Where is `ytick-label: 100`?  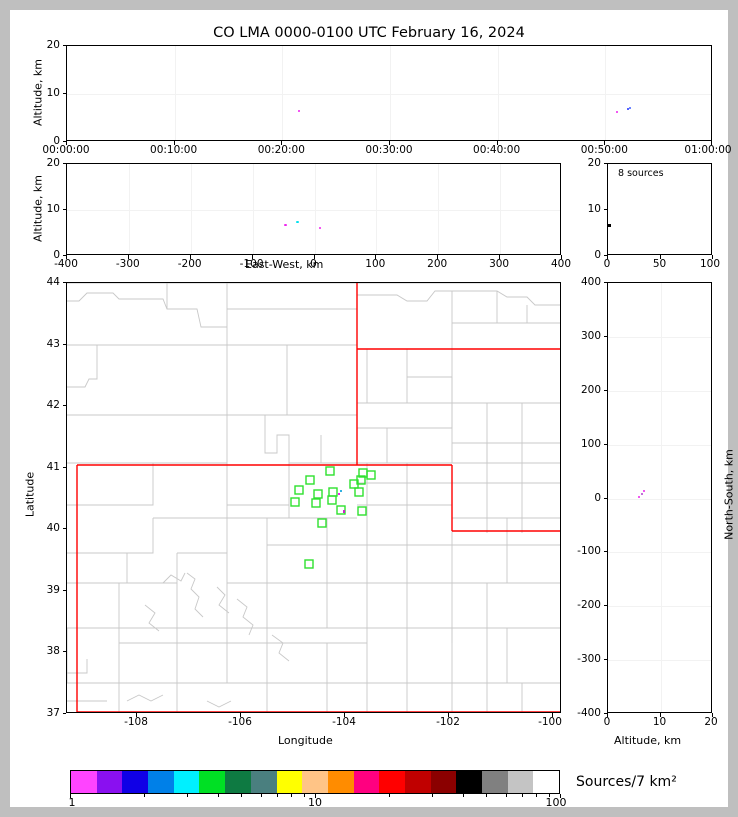
ytick-label: 100 is located at coordinates (590, 443).